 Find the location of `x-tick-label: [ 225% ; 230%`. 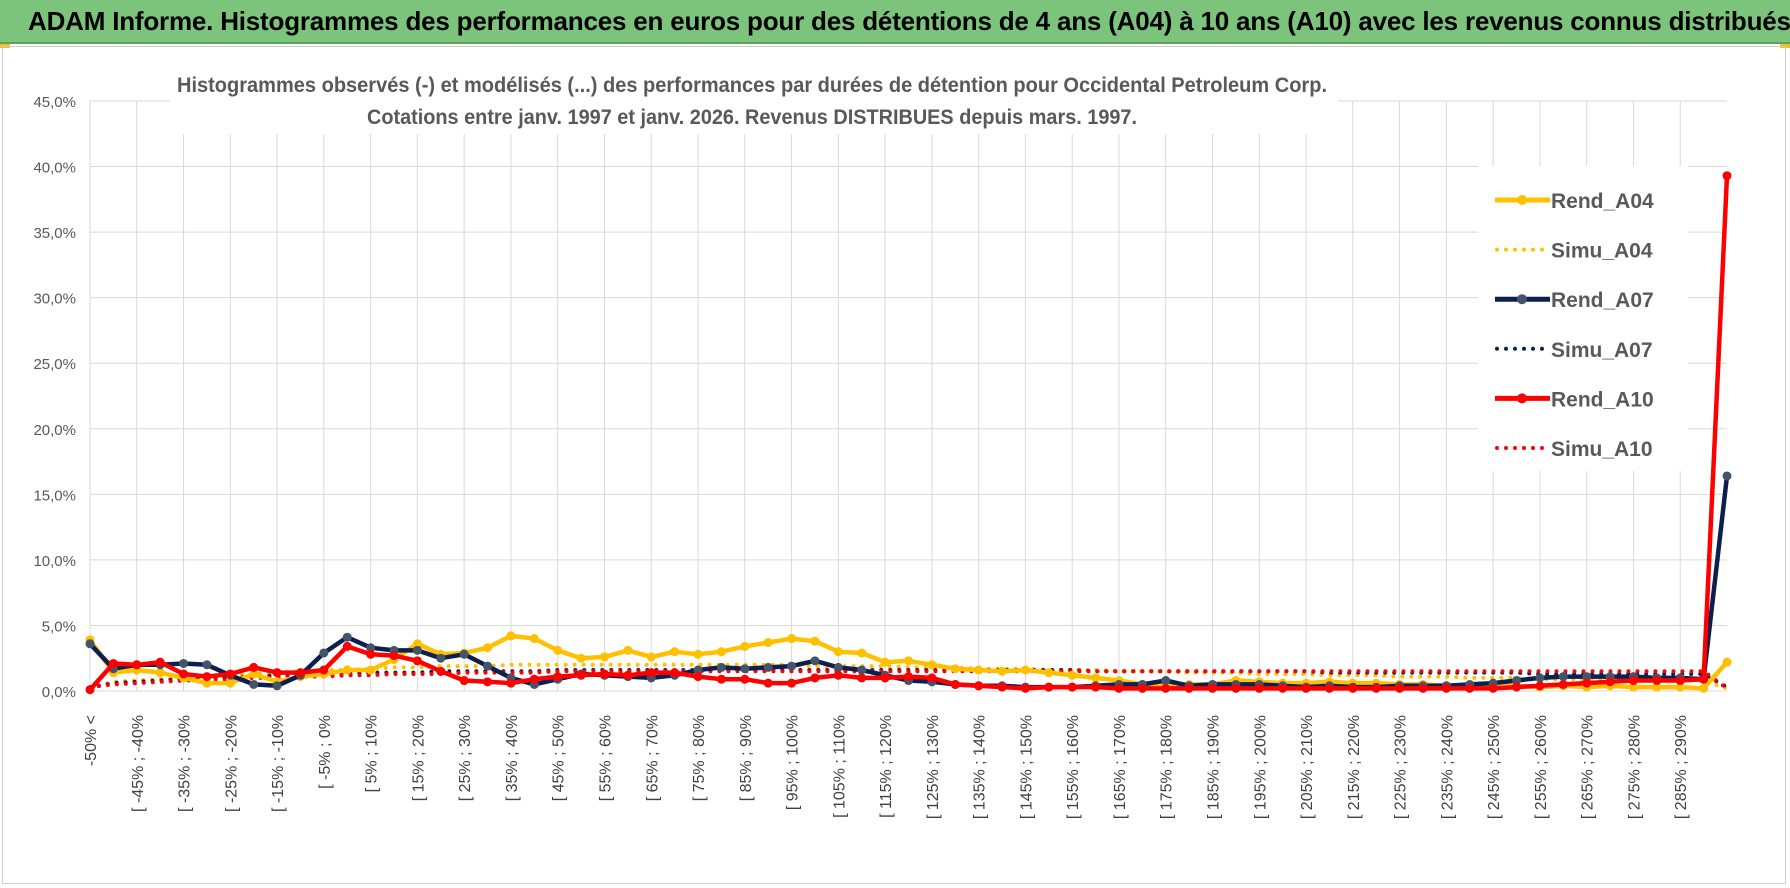

x-tick-label: [ 225% ; 230% is located at coordinates (1401, 767).